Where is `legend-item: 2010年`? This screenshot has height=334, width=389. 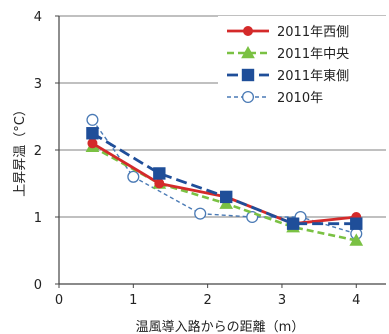
legend-item: 2010年 is located at coordinates (275, 98).